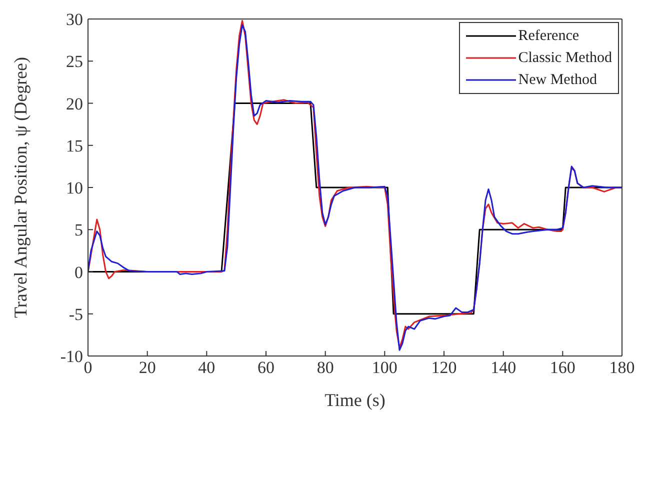 The height and width of the screenshot is (497, 651). What do you see at coordinates (565, 58) in the screenshot?
I see `legend-label: Classic Method` at bounding box center [565, 58].